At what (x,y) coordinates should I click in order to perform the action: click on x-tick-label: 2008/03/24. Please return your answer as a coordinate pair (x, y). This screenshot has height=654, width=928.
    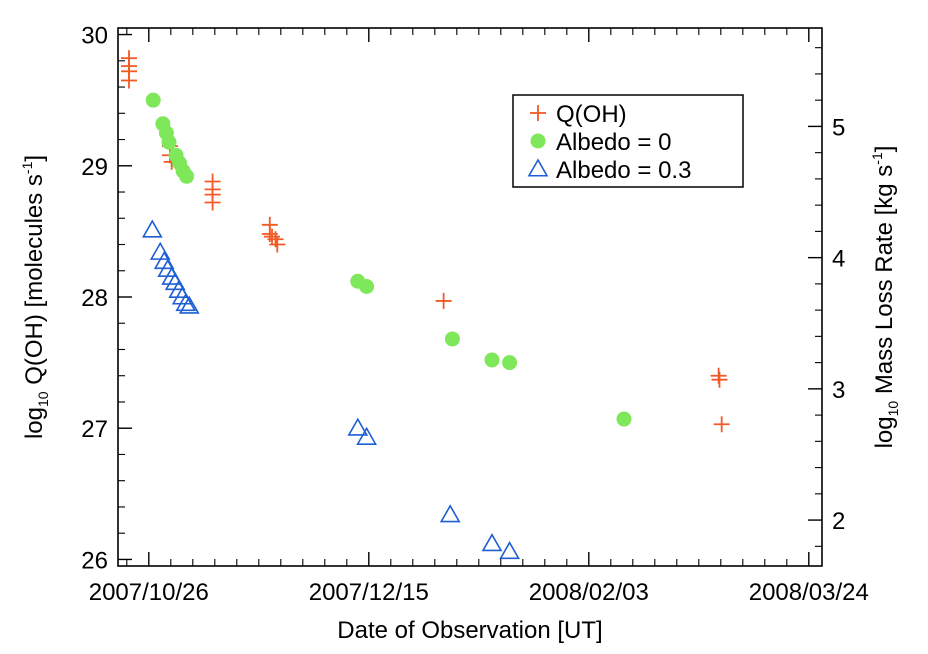
    Looking at the image, I should click on (809, 592).